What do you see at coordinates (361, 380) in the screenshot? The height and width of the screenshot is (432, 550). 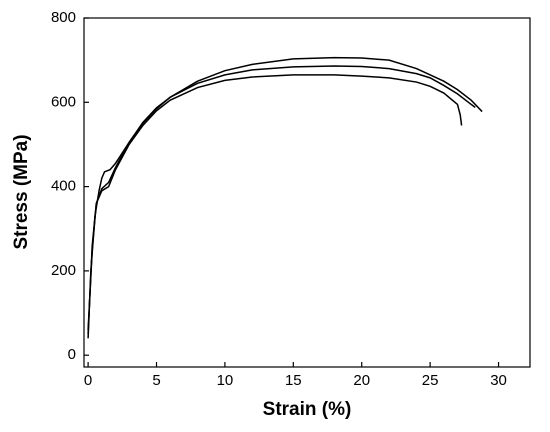 I see `x-tick-label: 20` at bounding box center [361, 380].